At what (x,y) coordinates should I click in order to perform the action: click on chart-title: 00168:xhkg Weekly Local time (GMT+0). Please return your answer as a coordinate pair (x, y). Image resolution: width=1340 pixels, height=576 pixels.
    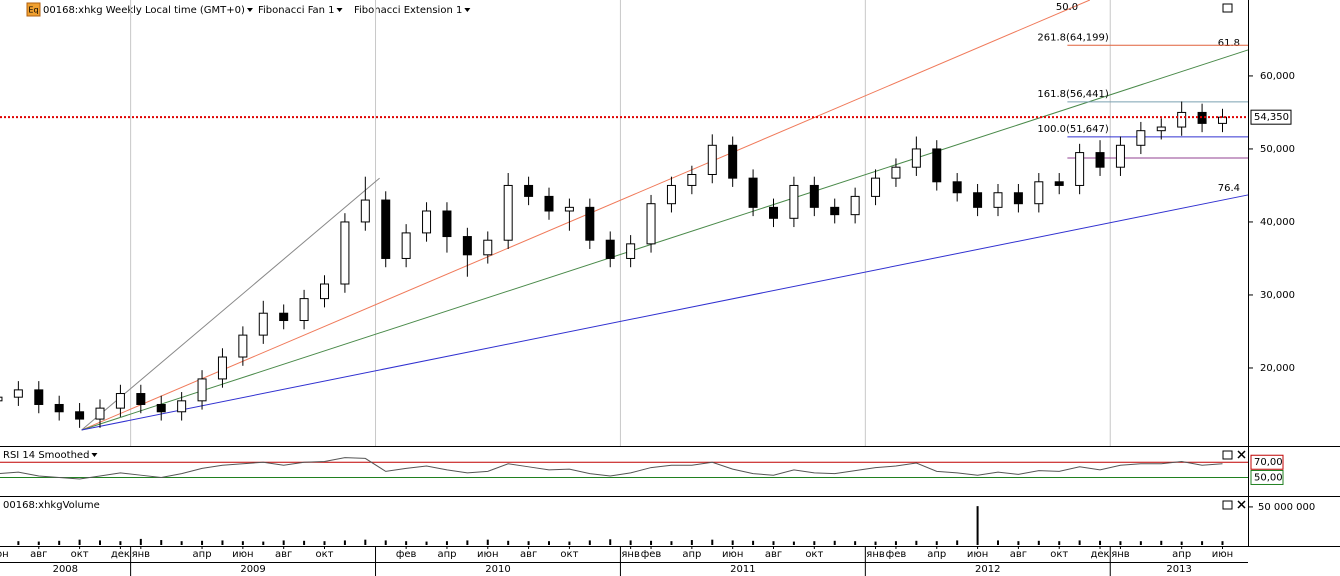
    Looking at the image, I should click on (144, 10).